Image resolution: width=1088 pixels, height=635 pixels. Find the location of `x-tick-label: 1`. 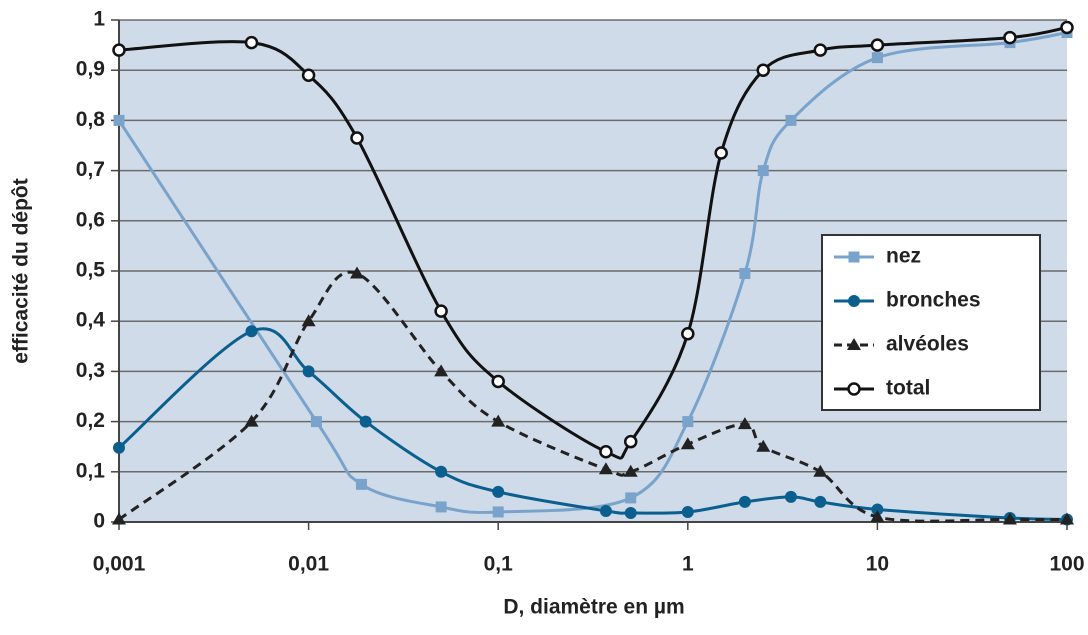

x-tick-label: 1 is located at coordinates (688, 564).